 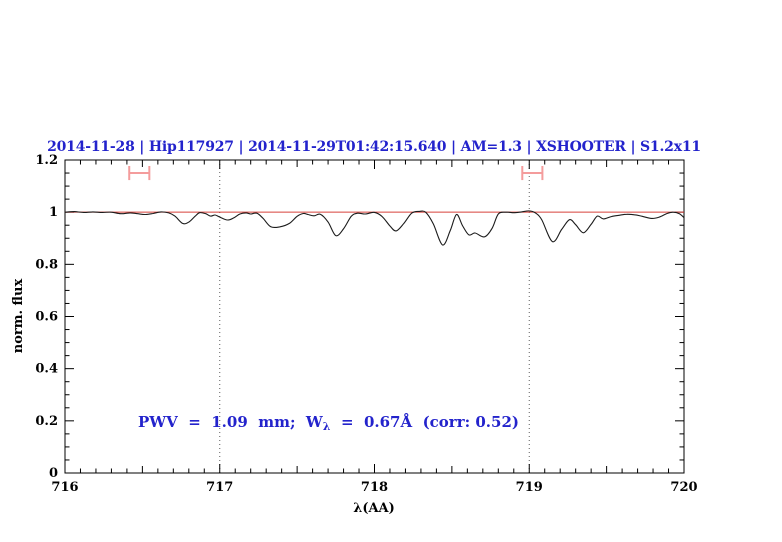 What do you see at coordinates (231, 422) in the screenshot?
I see `annotation-prefix: PWV = 1.09 mm; W` at bounding box center [231, 422].